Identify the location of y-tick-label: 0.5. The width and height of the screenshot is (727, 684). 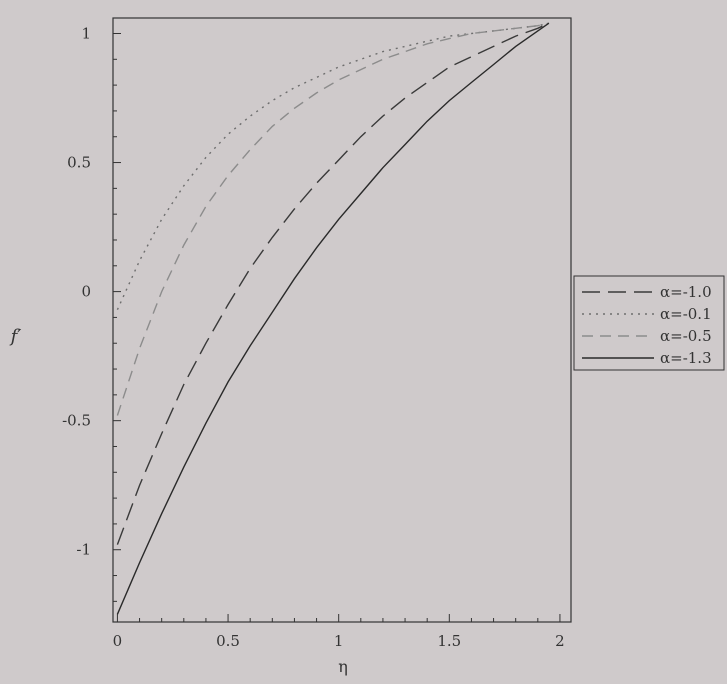
(79, 163).